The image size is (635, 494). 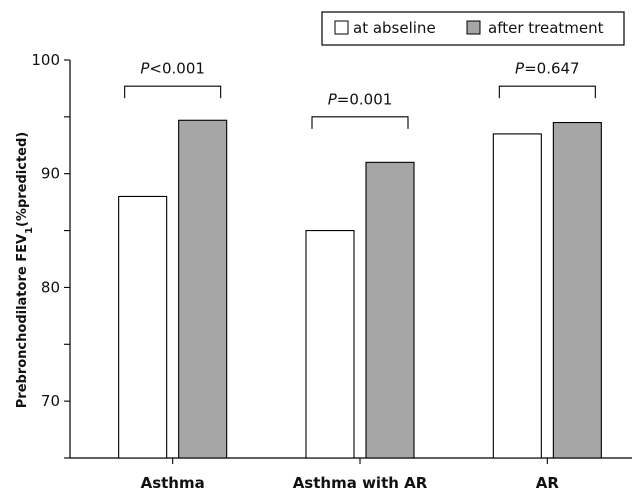 I want to click on p-value-label: P=0.001, so click(x=360, y=99).